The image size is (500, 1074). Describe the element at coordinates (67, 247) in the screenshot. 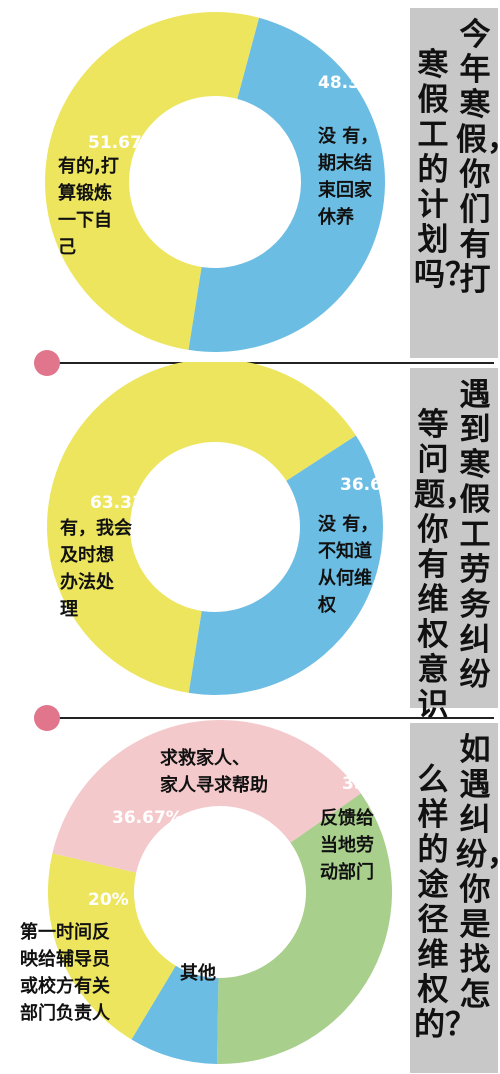

I see `donut-1-slice-2-label: 己` at that location.